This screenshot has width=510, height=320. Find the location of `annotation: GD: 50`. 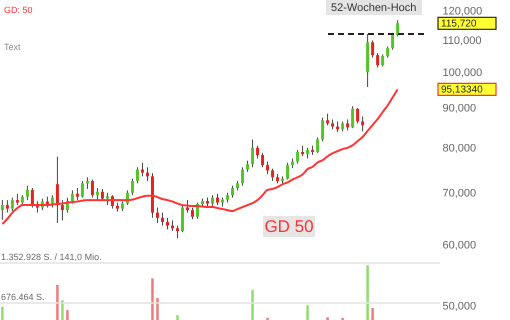

annotation: GD: 50 is located at coordinates (18, 10).